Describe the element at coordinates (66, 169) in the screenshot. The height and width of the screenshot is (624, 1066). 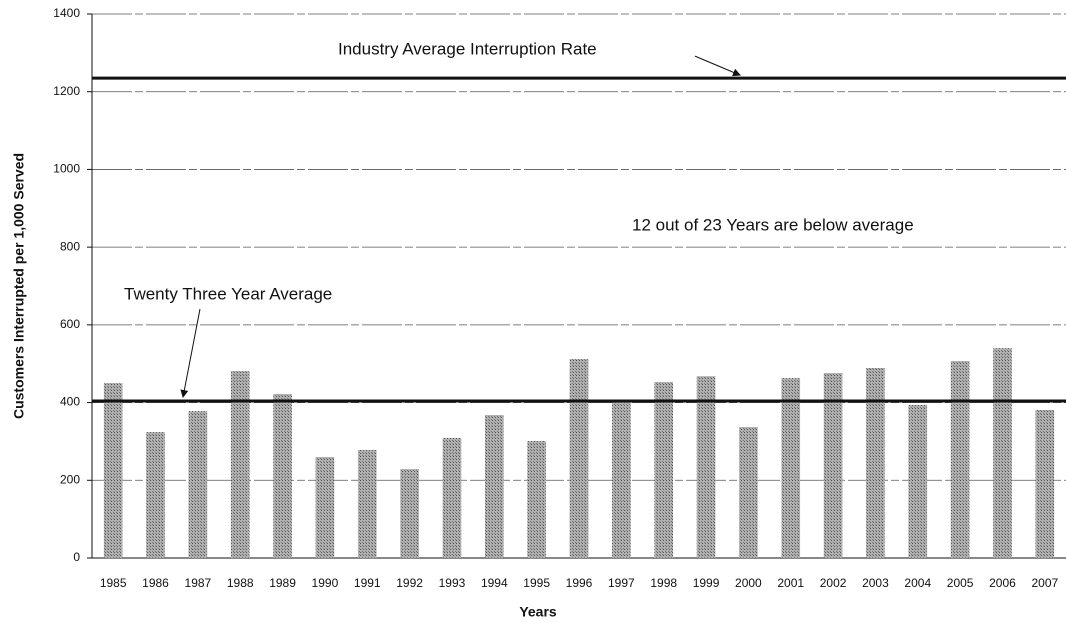
I see `y-tick-label: 1000` at that location.